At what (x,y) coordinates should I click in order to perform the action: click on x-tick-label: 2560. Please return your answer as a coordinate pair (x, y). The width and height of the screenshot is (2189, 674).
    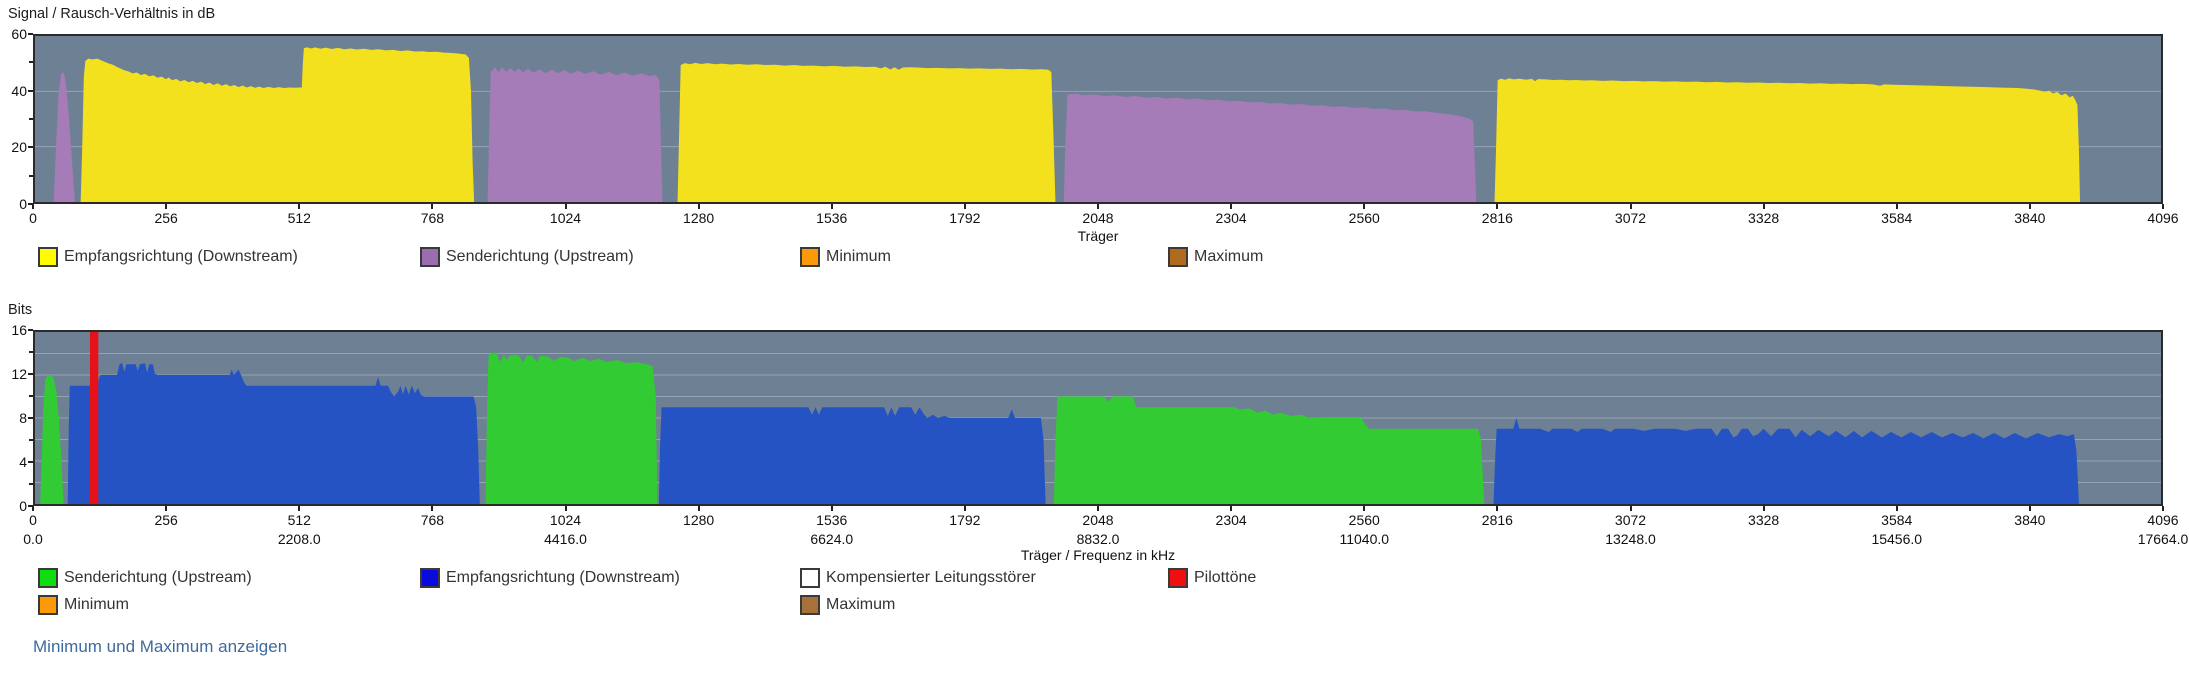
    Looking at the image, I should click on (1364, 218).